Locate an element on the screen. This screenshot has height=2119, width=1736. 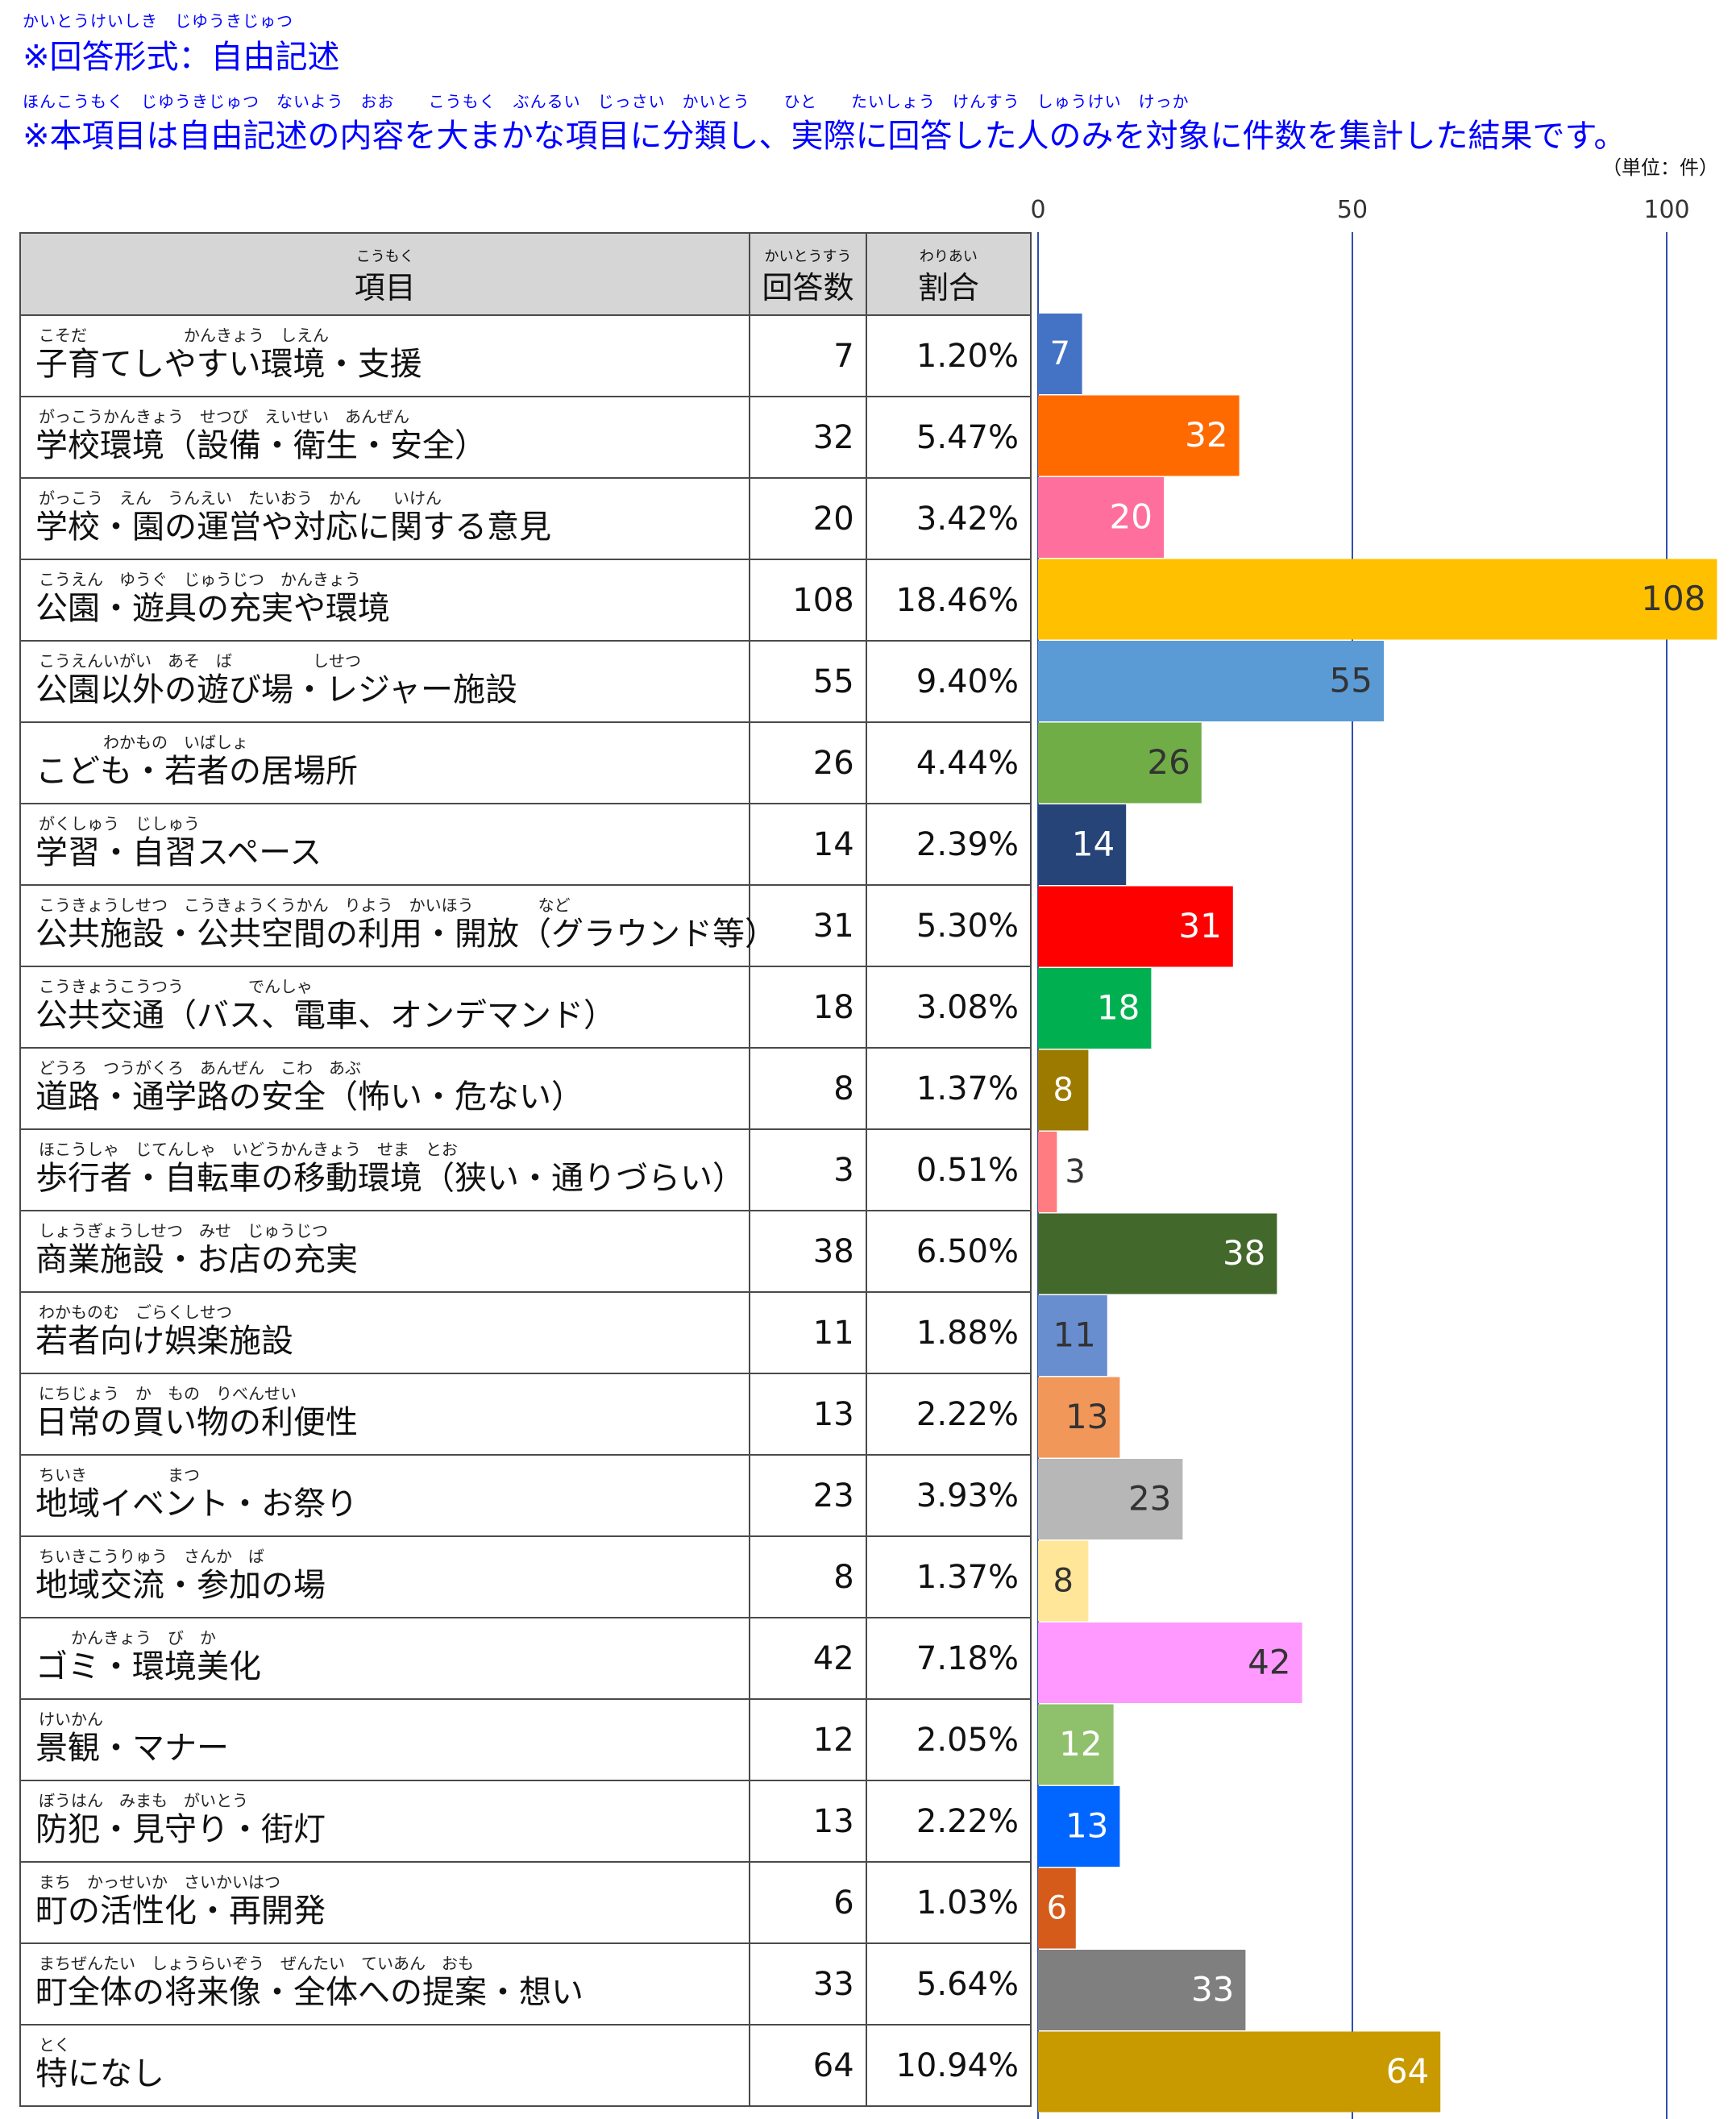
item-label: 日常の買い物の利便性 is located at coordinates (196, 1422).